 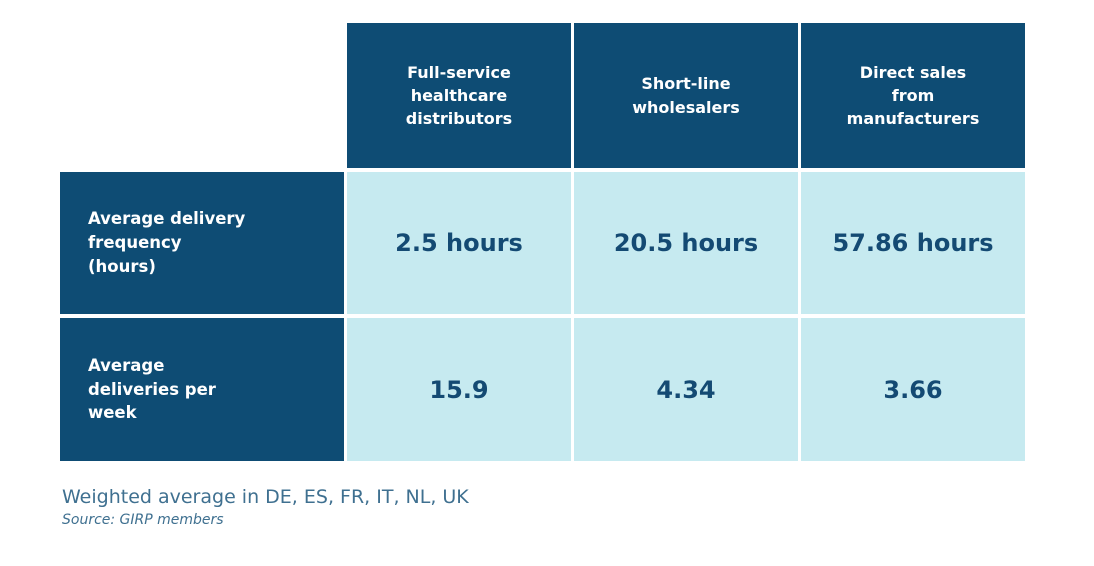 I want to click on table-cell-weekly-full-service: 15.9, so click(x=459, y=389).